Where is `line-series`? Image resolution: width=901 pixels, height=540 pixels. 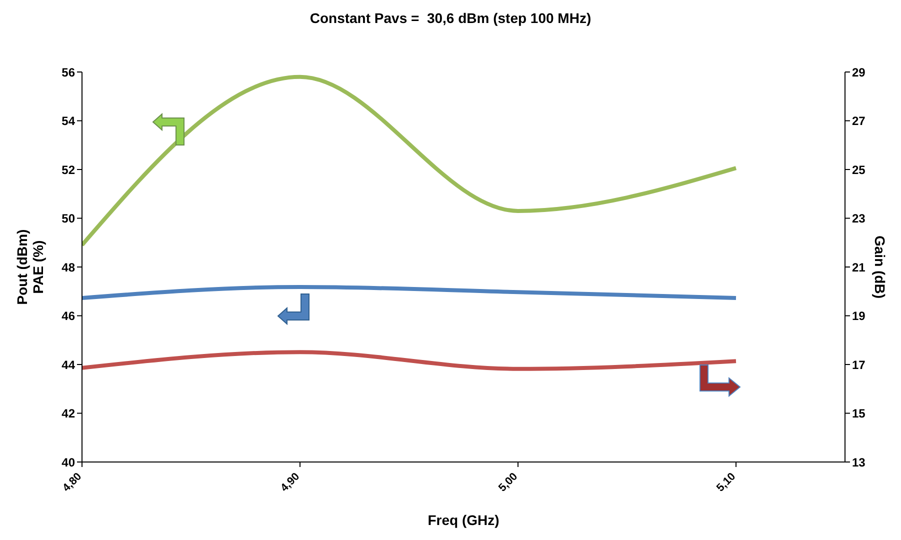
line-series is located at coordinates (410, 360).